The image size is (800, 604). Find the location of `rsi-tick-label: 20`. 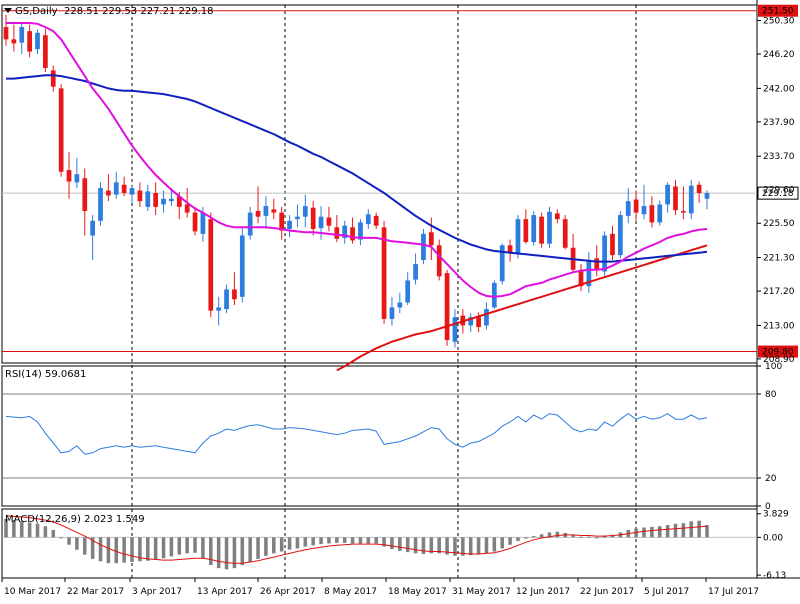

rsi-tick-label: 20 is located at coordinates (771, 479).